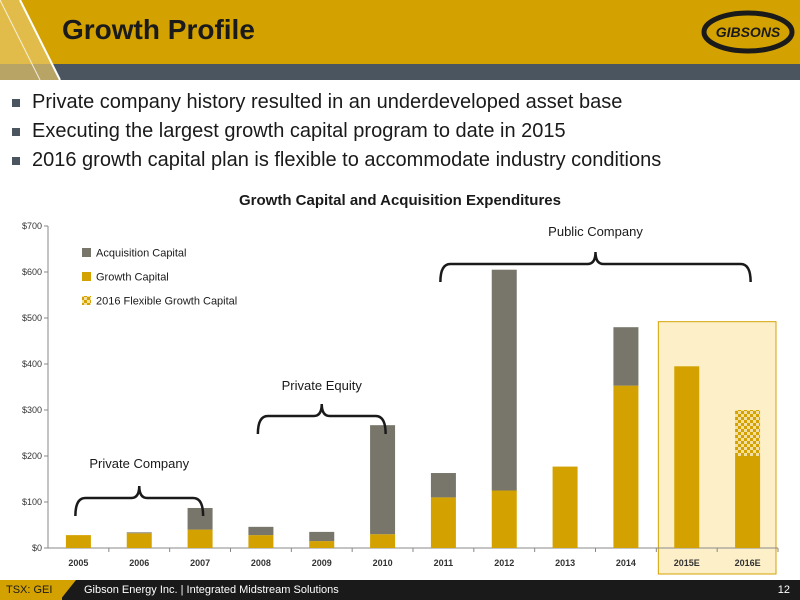 This screenshot has height=600, width=800. Describe the element at coordinates (783, 590) in the screenshot. I see `page-number: 12` at that location.